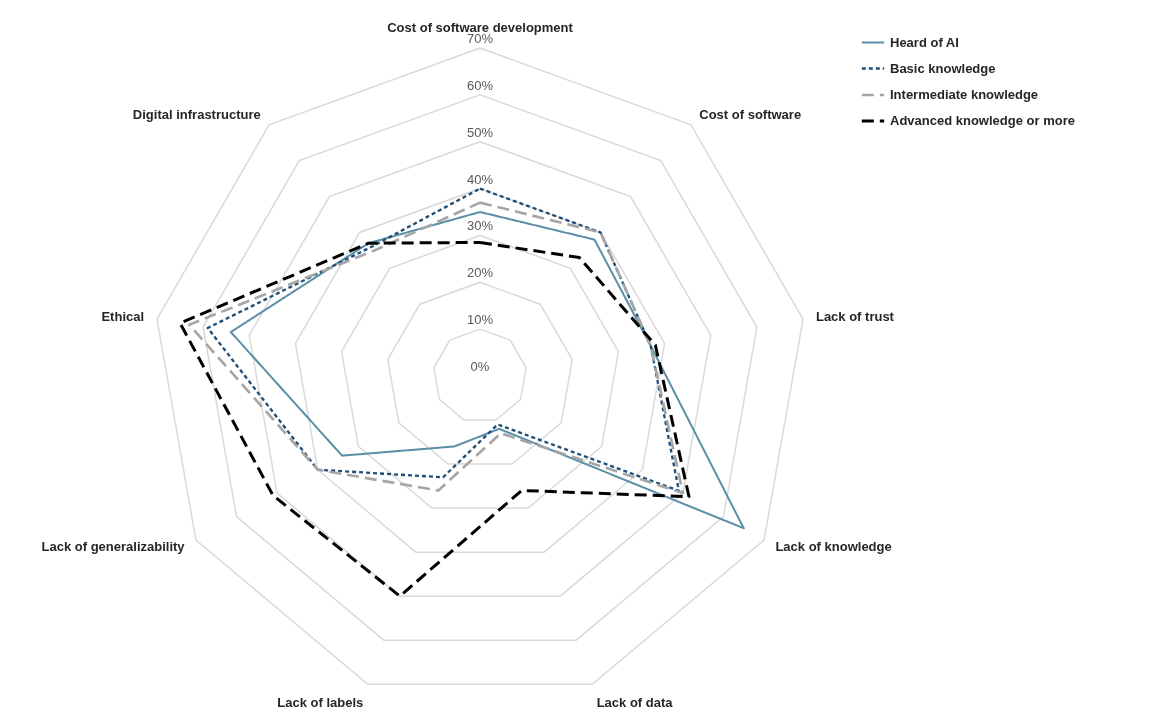 This screenshot has height=722, width=1151. I want to click on y-tick-label: 50%, so click(480, 132).